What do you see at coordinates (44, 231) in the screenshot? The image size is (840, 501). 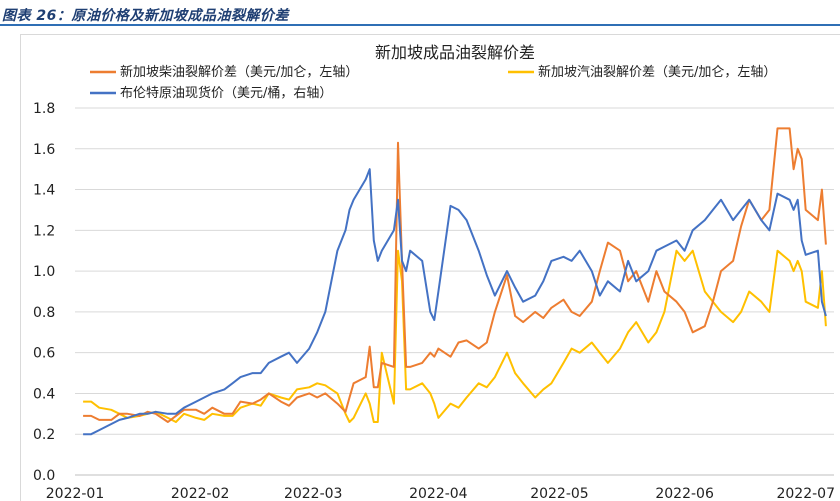 I see `y-tick-label: 1.2` at bounding box center [44, 231].